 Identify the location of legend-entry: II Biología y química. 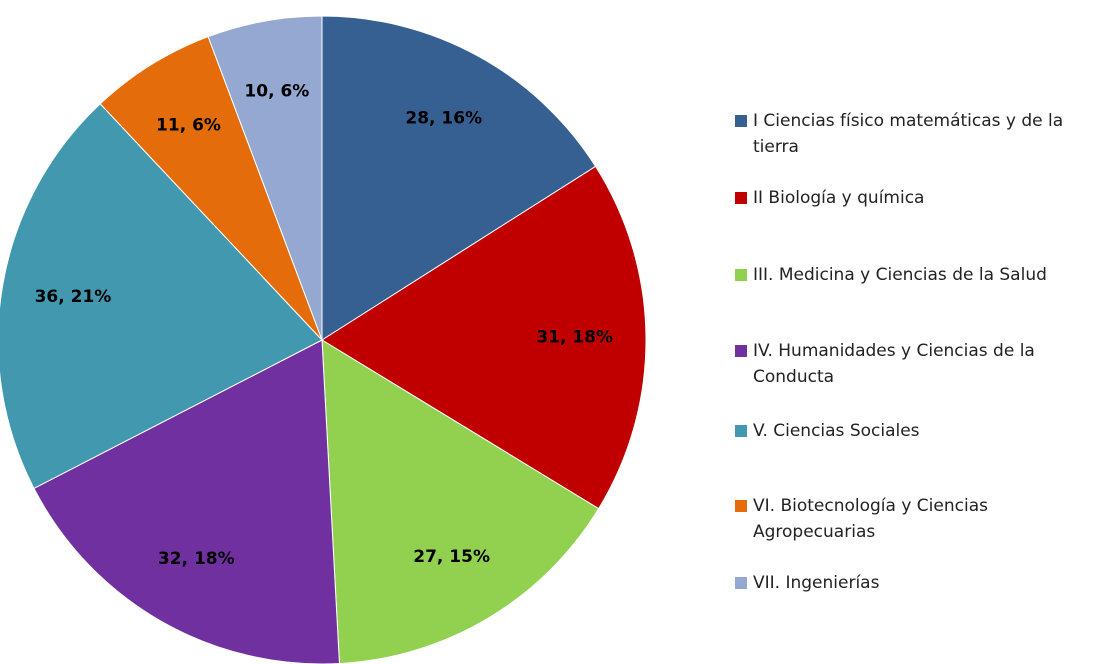
(920, 198).